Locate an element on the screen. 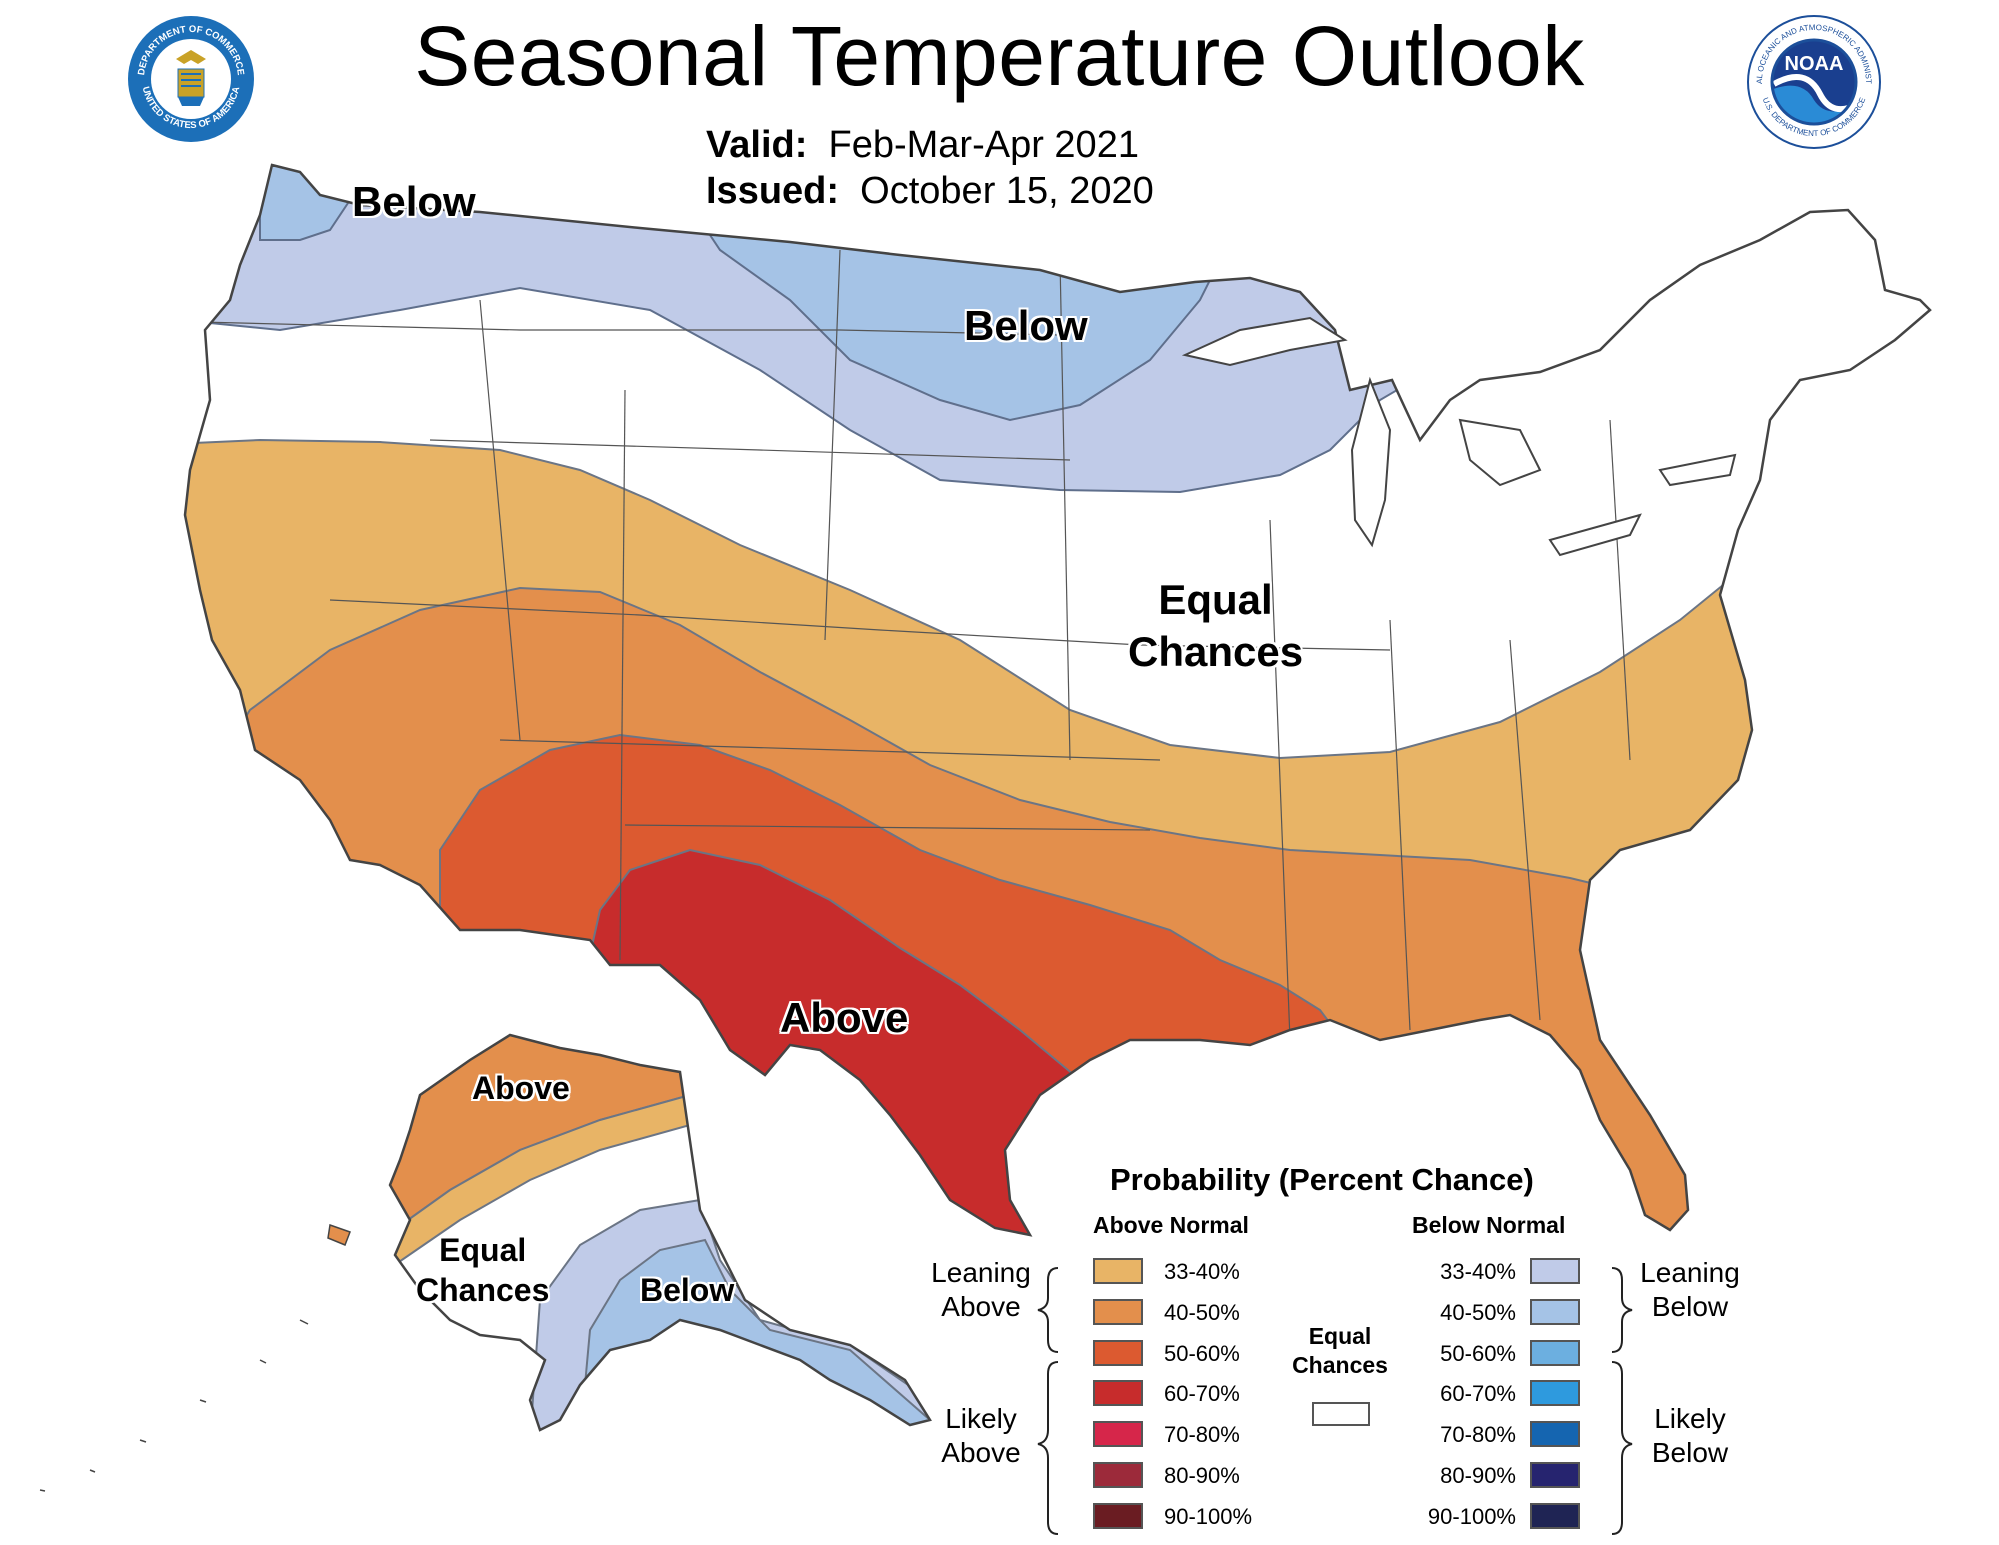 The width and height of the screenshot is (1999, 1545). ak-below-label: Below is located at coordinates (687, 1290).